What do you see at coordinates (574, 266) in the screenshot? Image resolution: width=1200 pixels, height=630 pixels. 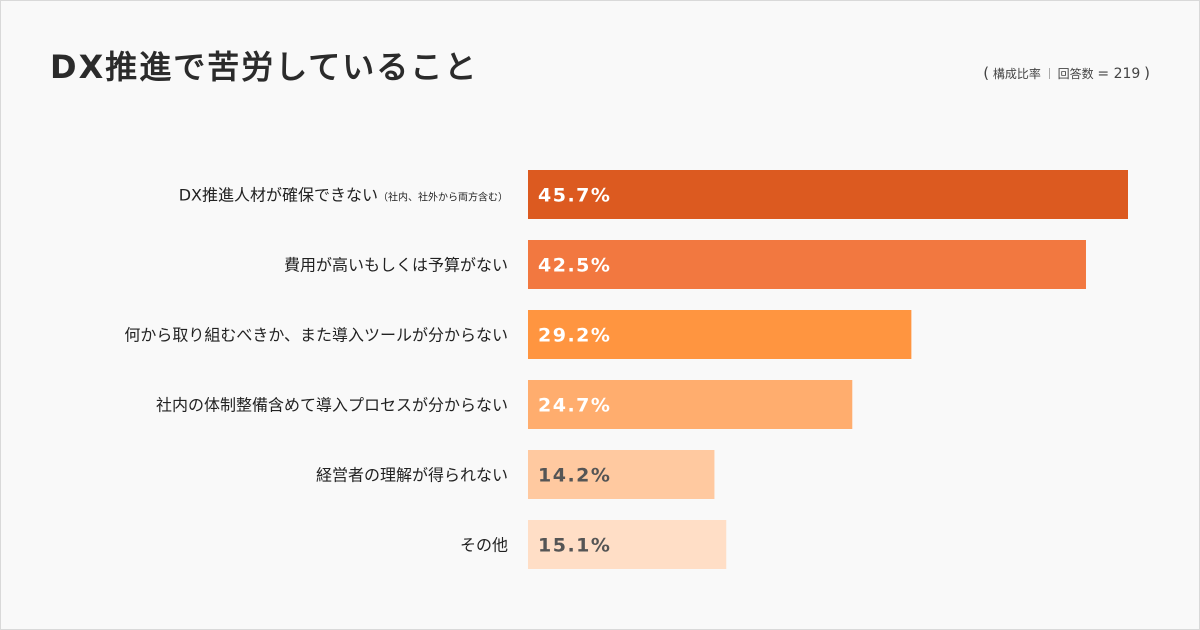 I see `bar-value-label: 42.5%` at bounding box center [574, 266].